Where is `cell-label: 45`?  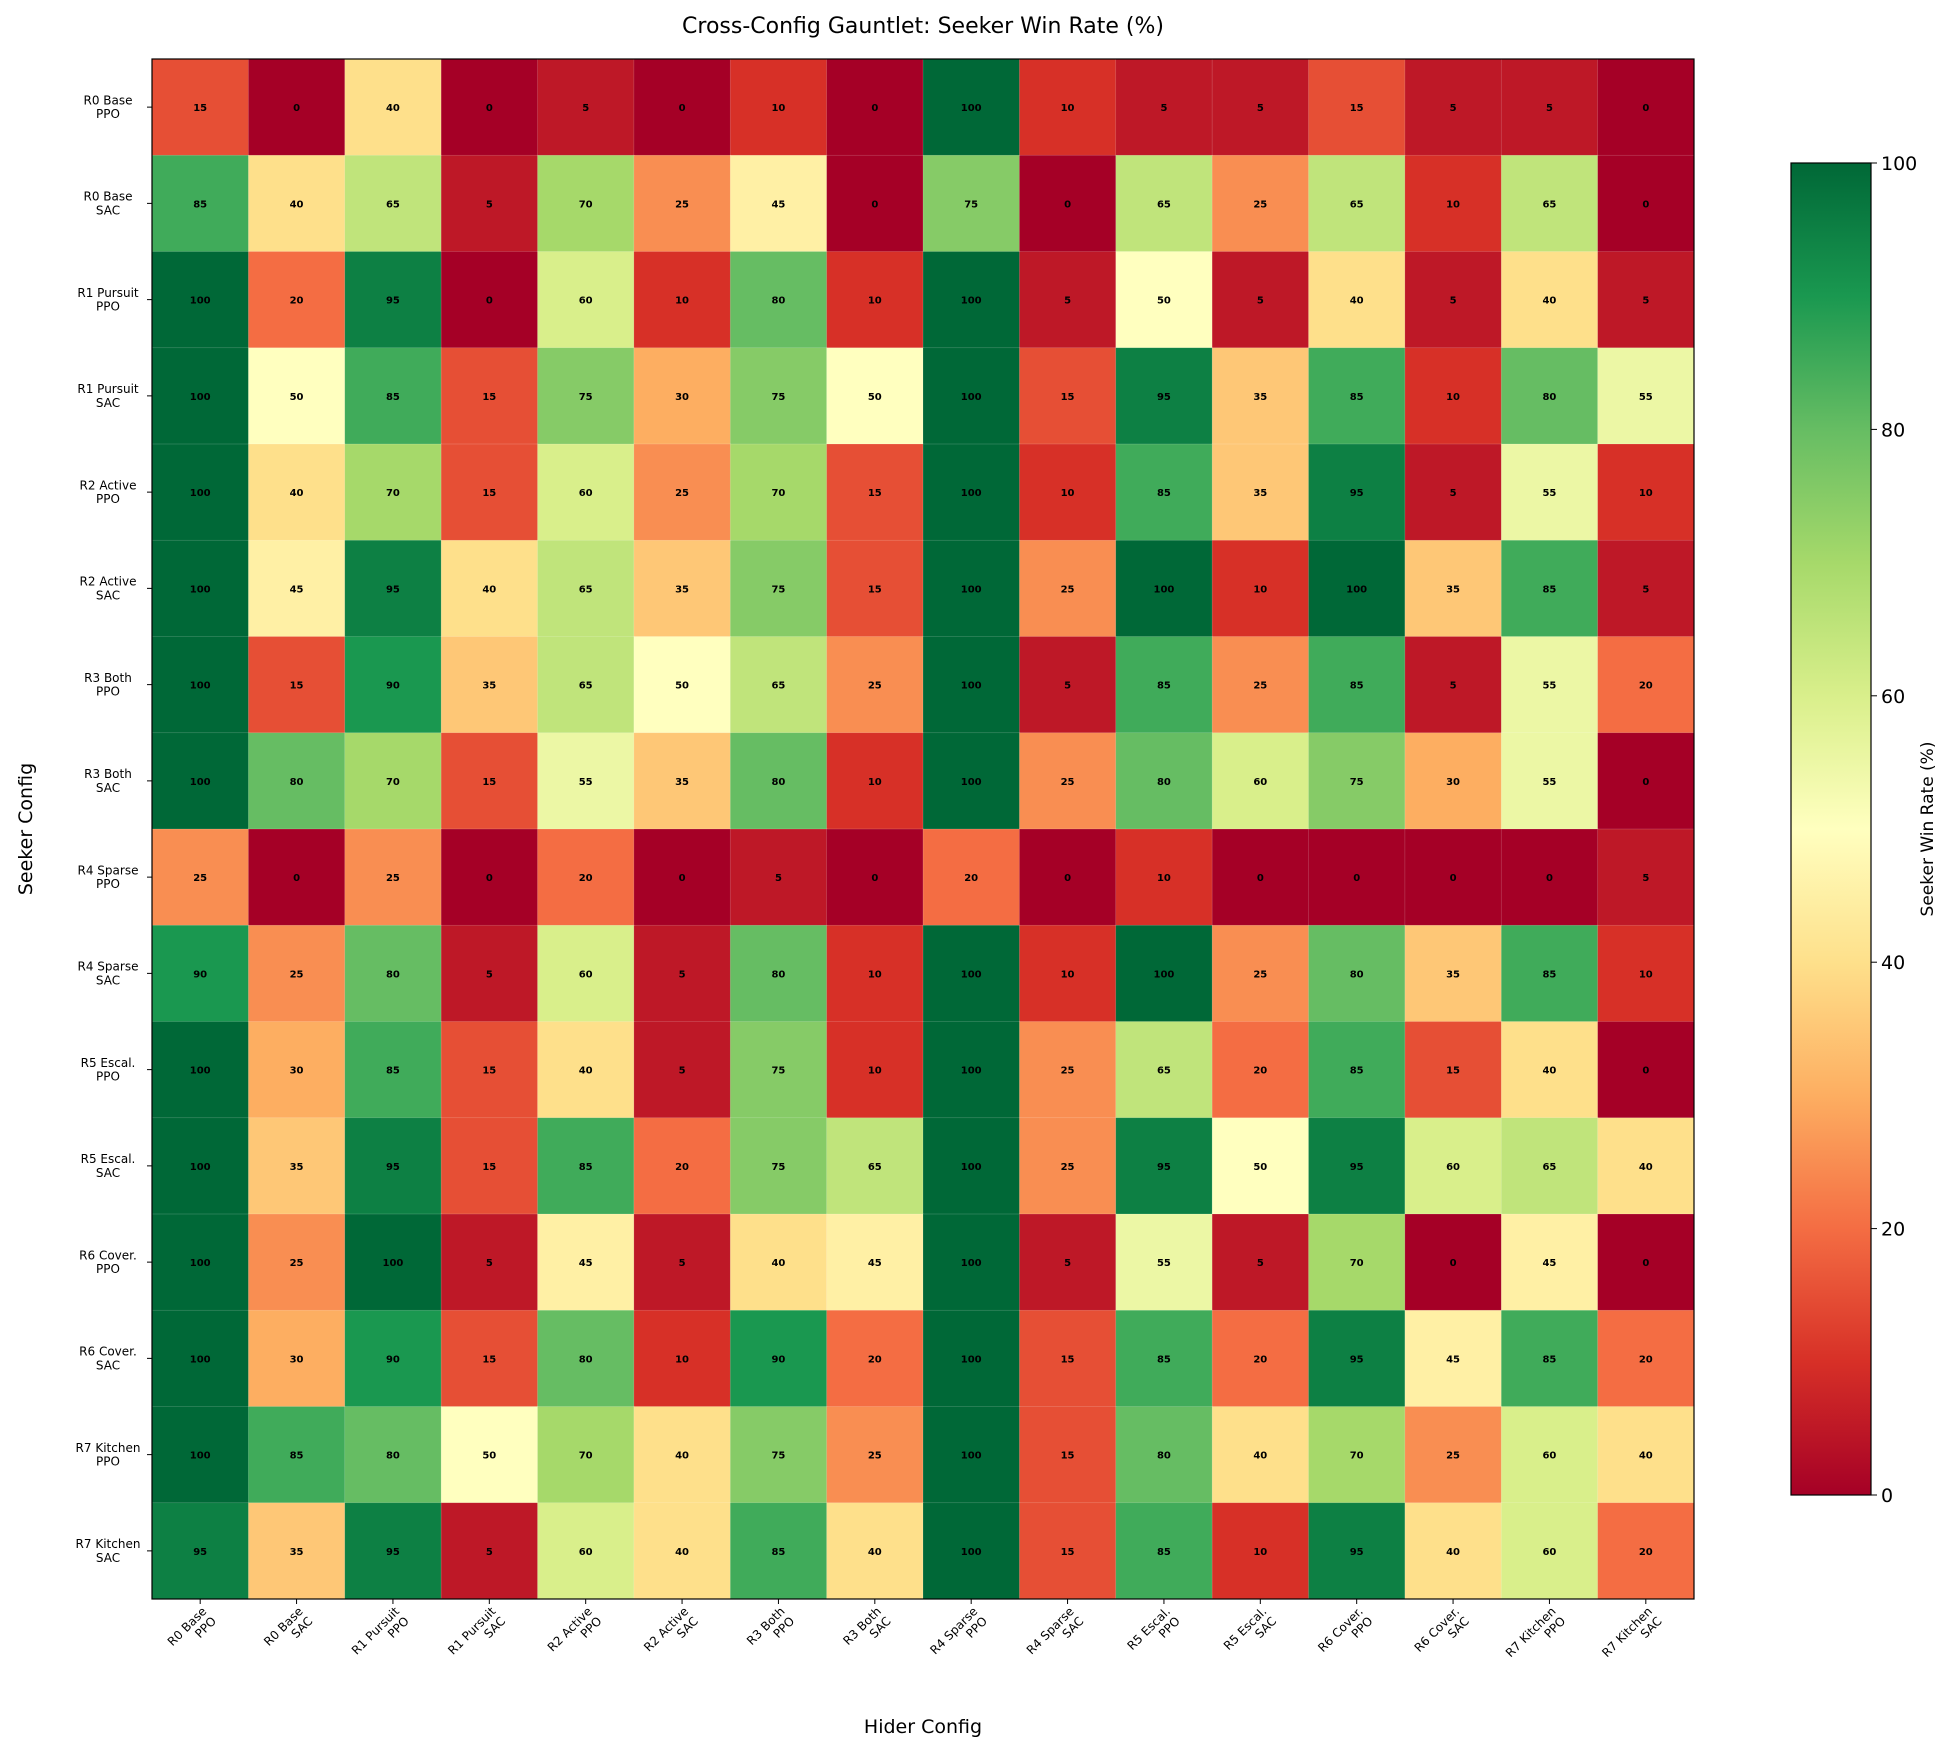
cell-label: 45 is located at coordinates (1549, 1263).